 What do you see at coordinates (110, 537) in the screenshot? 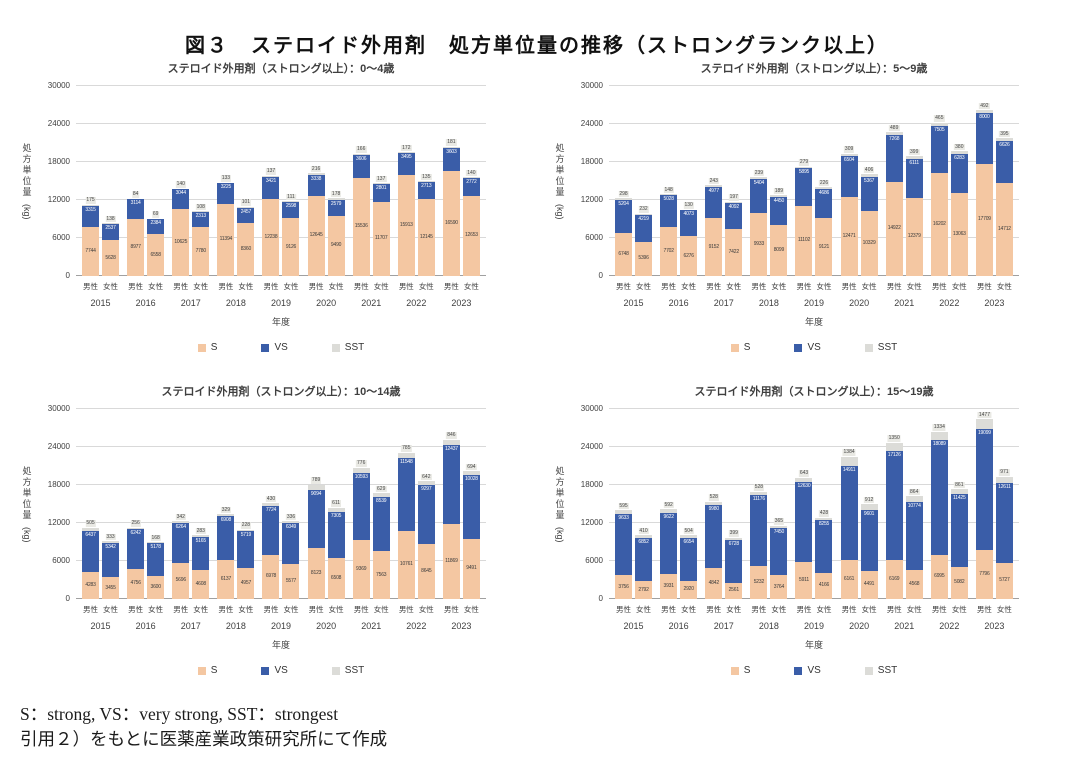
I see `sst-value-label: 333` at bounding box center [110, 537].